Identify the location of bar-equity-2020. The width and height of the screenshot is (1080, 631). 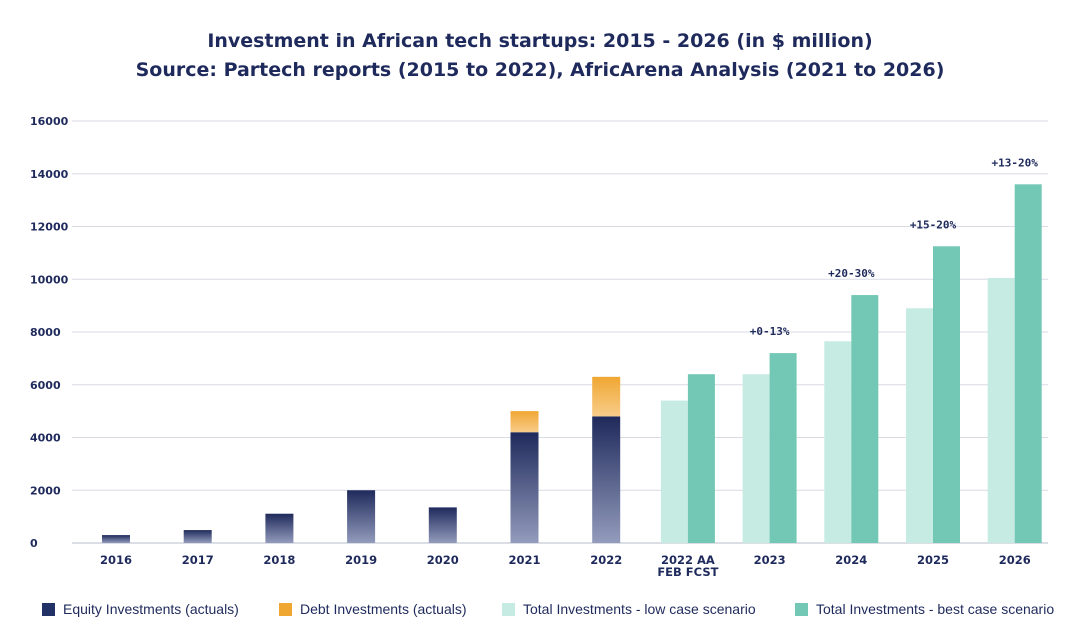
(442, 525).